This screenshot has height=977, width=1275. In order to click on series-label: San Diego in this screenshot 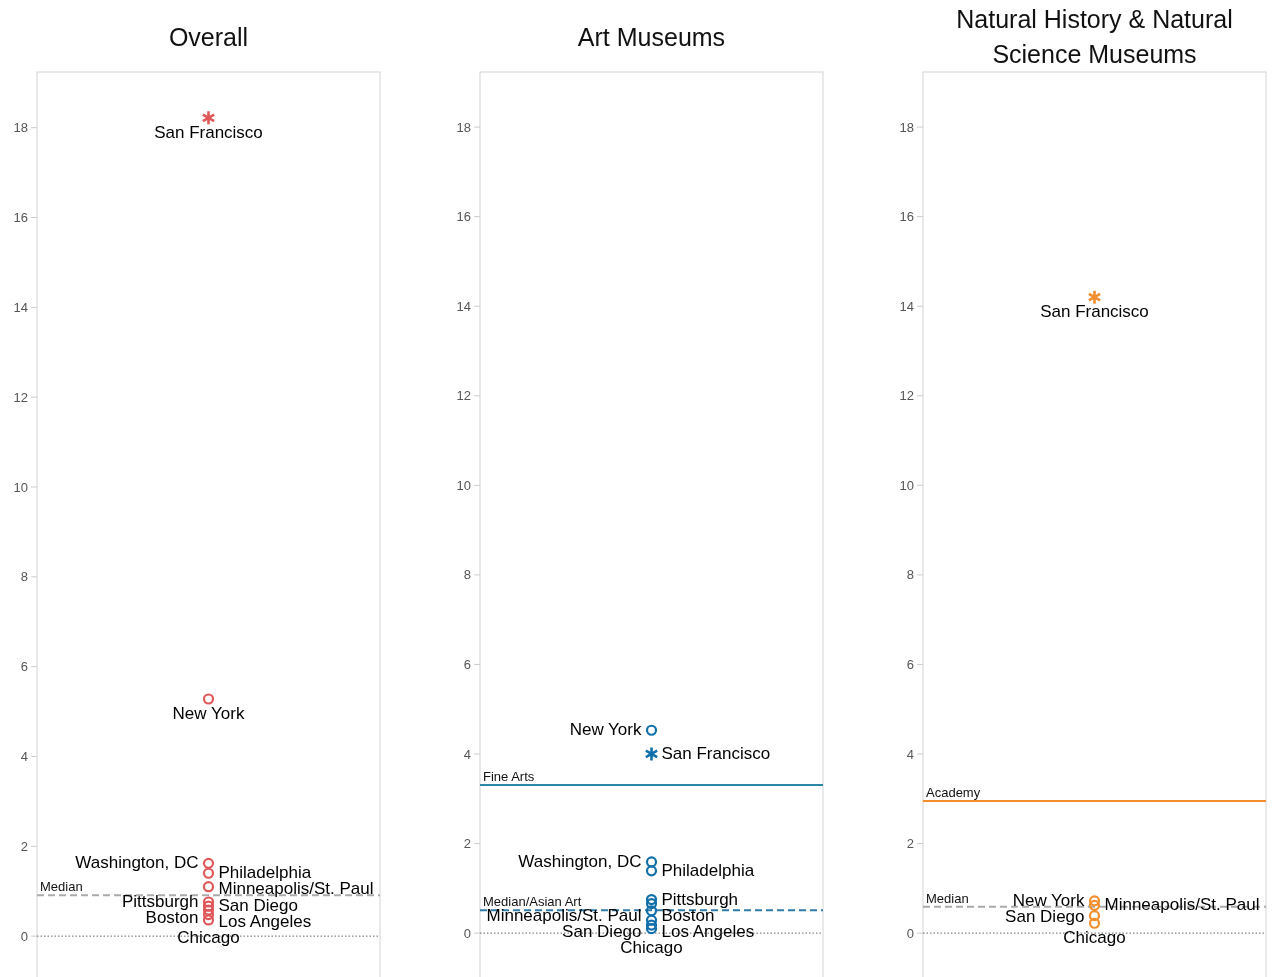, I will do `click(258, 906)`.